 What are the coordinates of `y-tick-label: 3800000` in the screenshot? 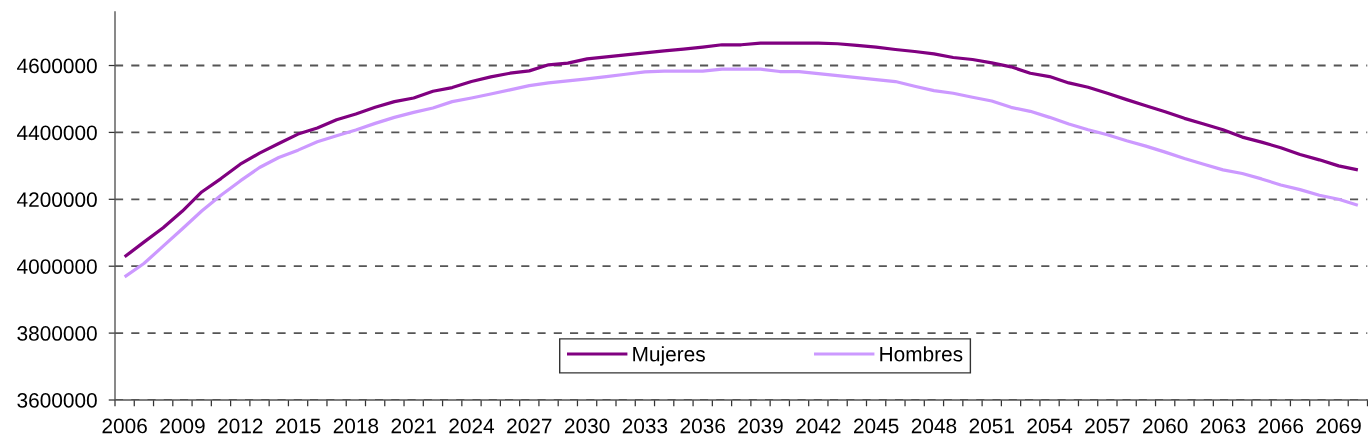 It's located at (57, 333).